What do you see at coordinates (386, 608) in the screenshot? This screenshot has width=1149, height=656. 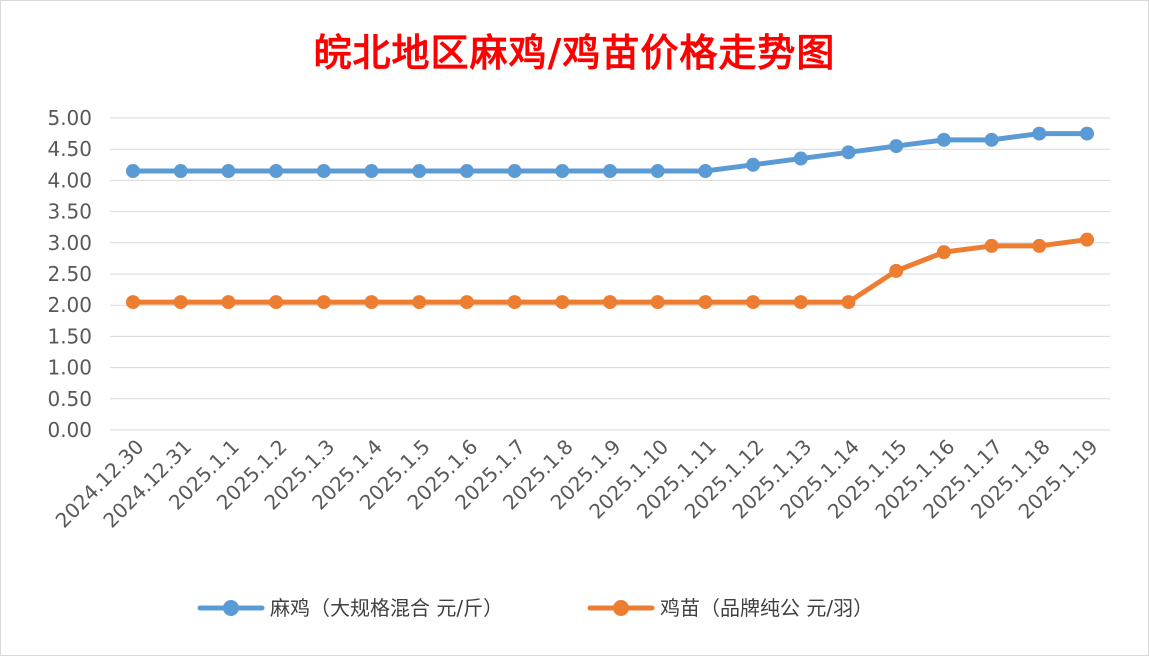 I see `legend-label: 麻鸡（大规格混合 元/斤）` at bounding box center [386, 608].